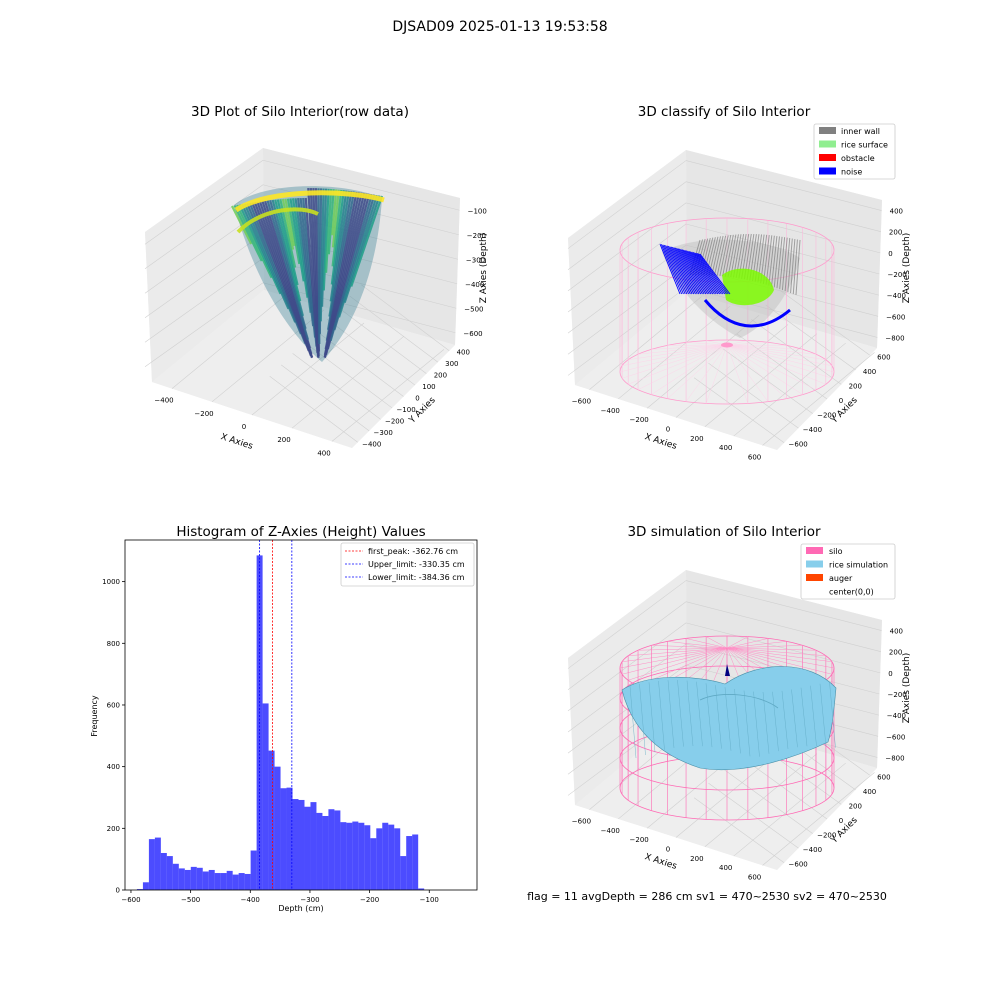 This screenshot has width=1000, height=1000. What do you see at coordinates (869, 372) in the screenshot?
I see `cls-y-tick-label: 400` at bounding box center [869, 372].